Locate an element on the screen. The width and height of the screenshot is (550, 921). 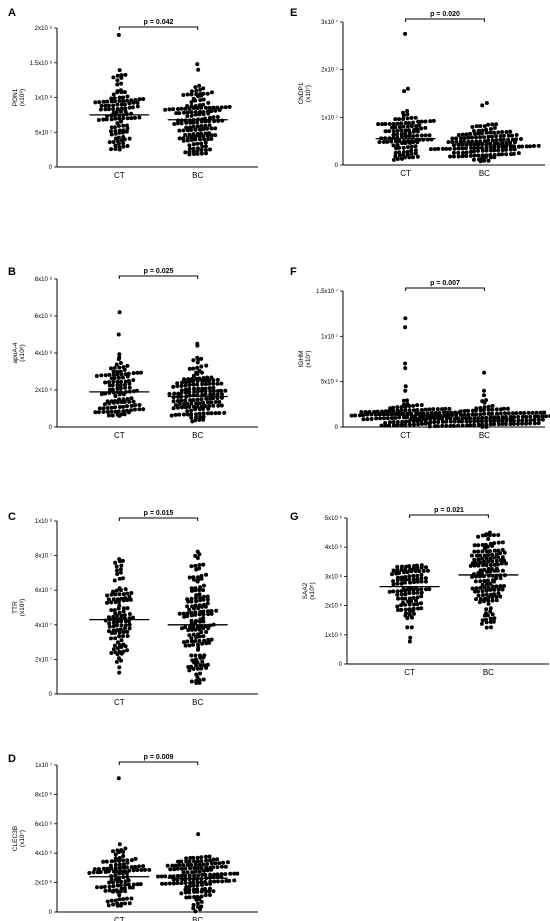
y-tick-label: 3x10 ⁷ is located at coordinates (329, 22).